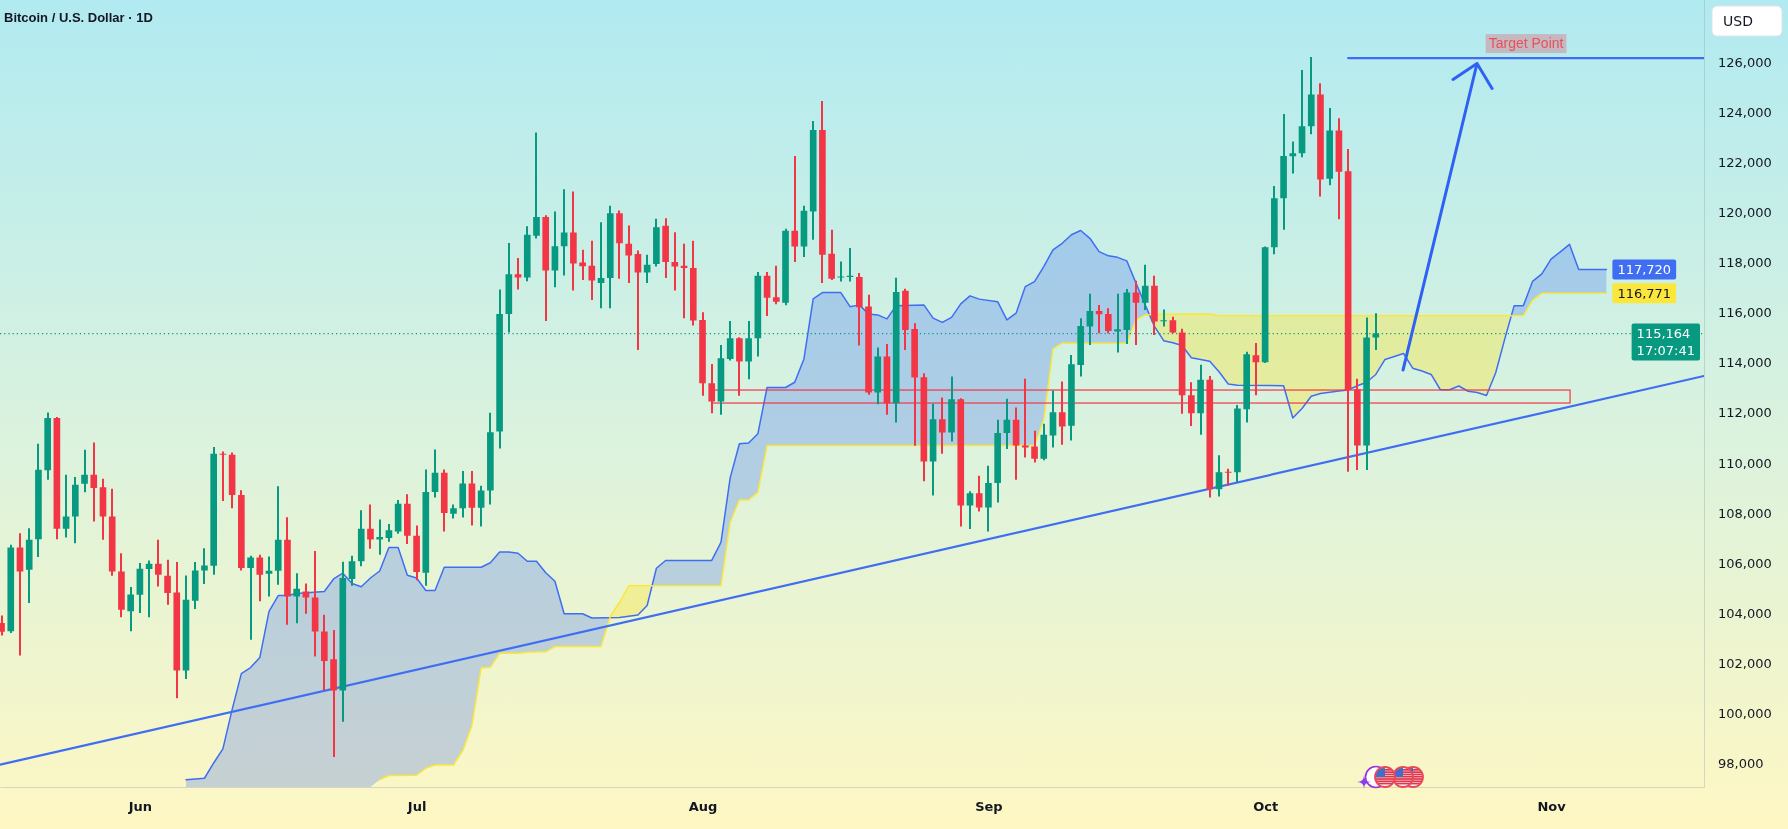 This screenshot has height=829, width=1788. Describe the element at coordinates (703, 807) in the screenshot. I see `x-tick-label: Aug` at that location.